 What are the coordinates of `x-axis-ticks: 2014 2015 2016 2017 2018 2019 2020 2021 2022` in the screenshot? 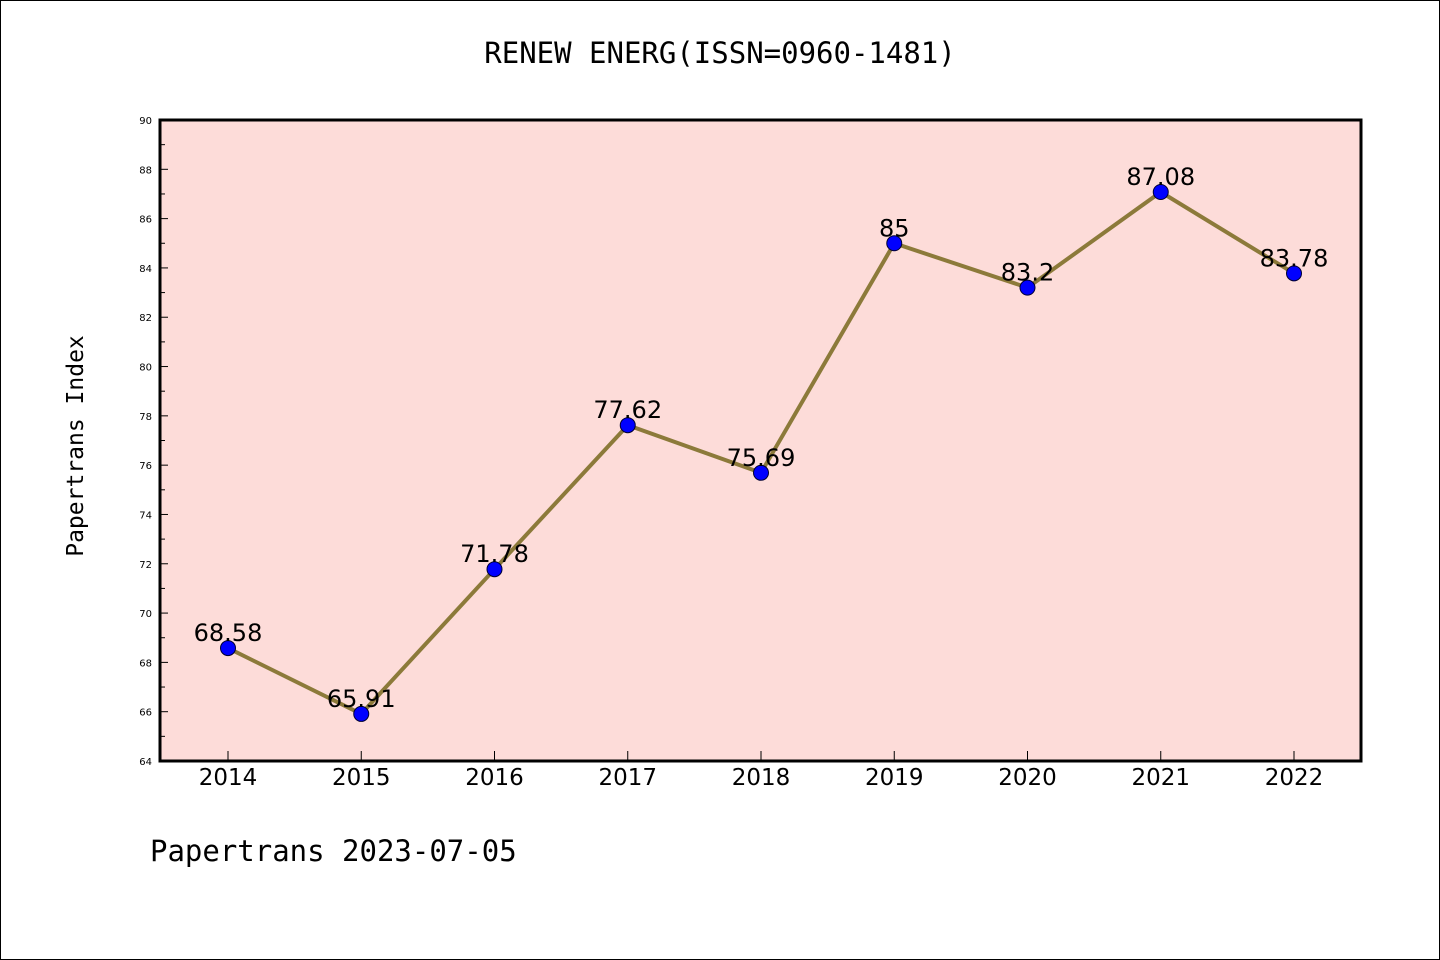 It's located at (761, 771).